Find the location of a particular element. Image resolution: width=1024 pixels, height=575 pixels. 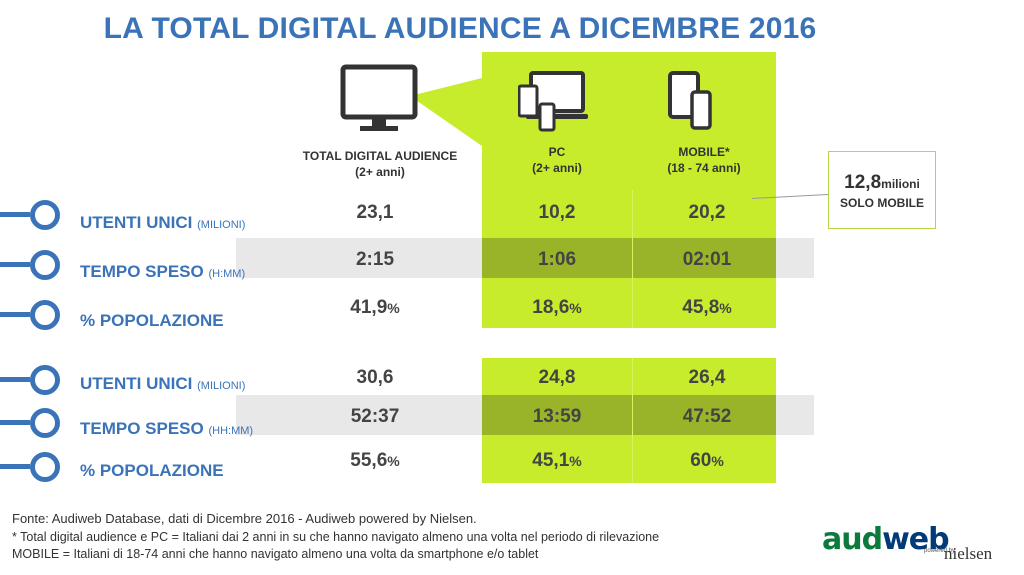

value-mobile: 26,4 is located at coordinates (707, 377).